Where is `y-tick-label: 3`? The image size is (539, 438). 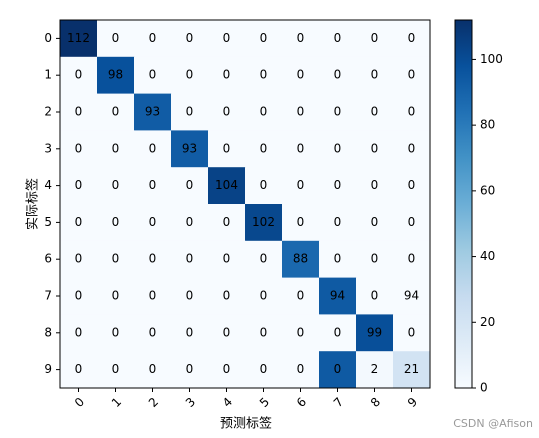 y-tick-label: 3 is located at coordinates (48, 148).